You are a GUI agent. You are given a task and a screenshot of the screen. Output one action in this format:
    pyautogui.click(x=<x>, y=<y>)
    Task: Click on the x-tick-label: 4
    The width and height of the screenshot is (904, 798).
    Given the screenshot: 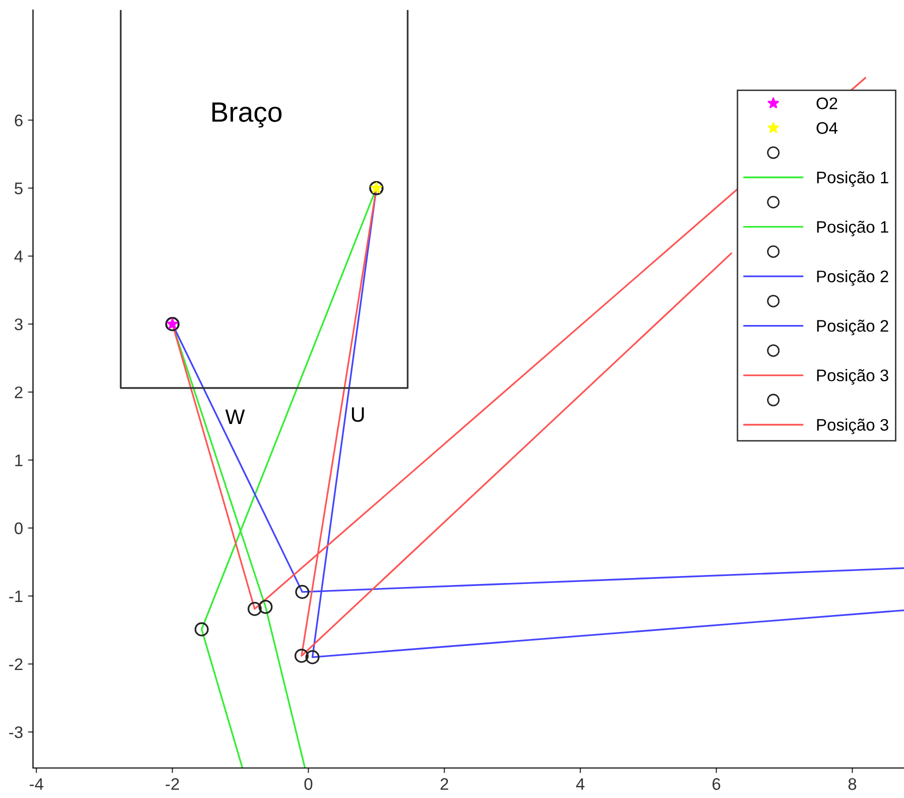 What is the action you would take?
    pyautogui.click(x=580, y=784)
    